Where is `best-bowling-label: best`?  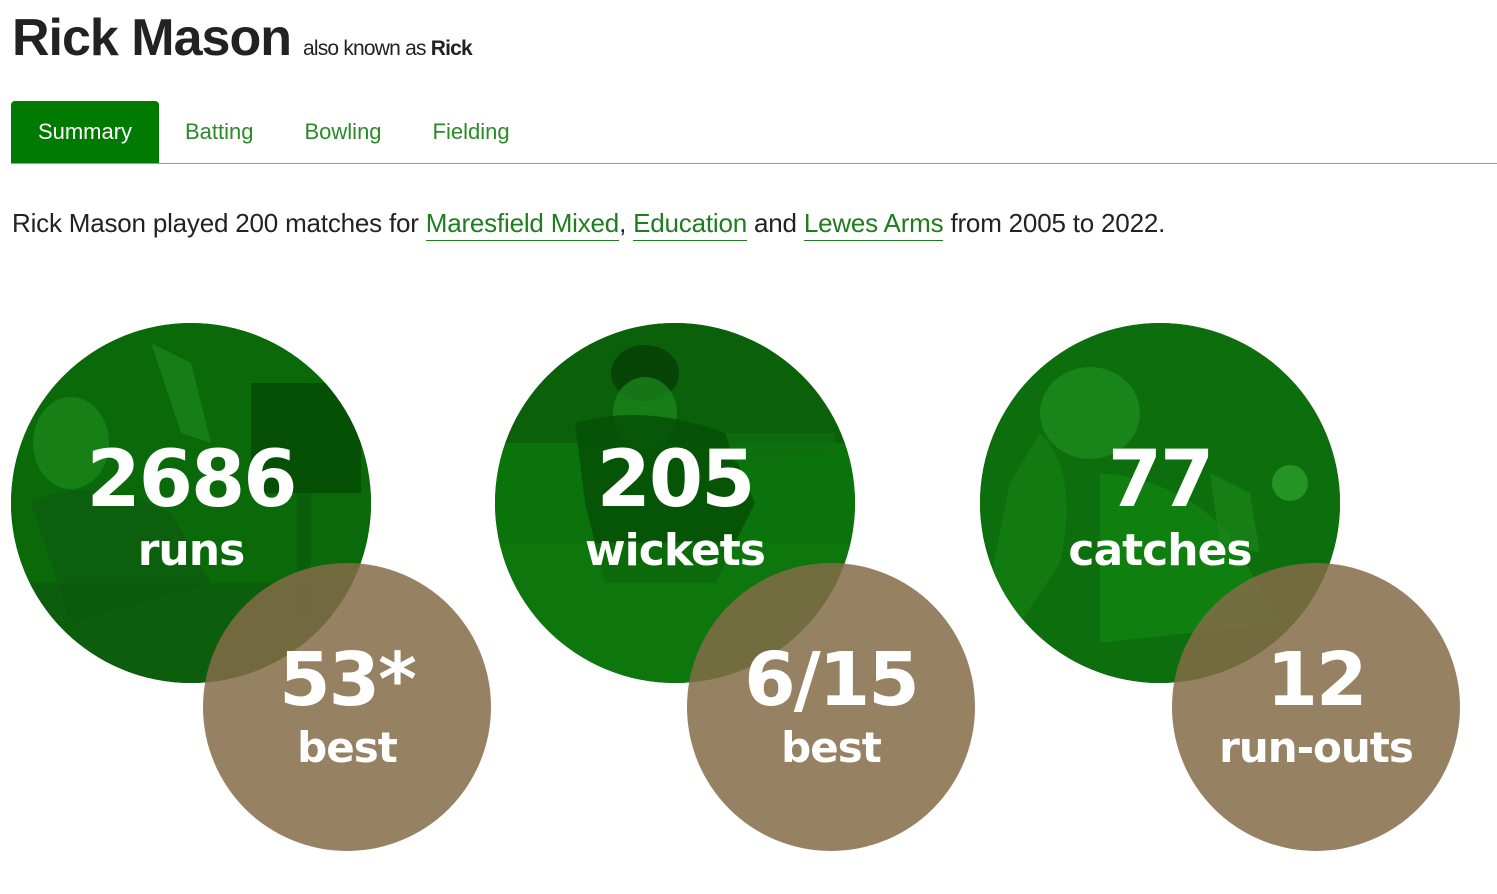 best-bowling-label: best is located at coordinates (831, 747).